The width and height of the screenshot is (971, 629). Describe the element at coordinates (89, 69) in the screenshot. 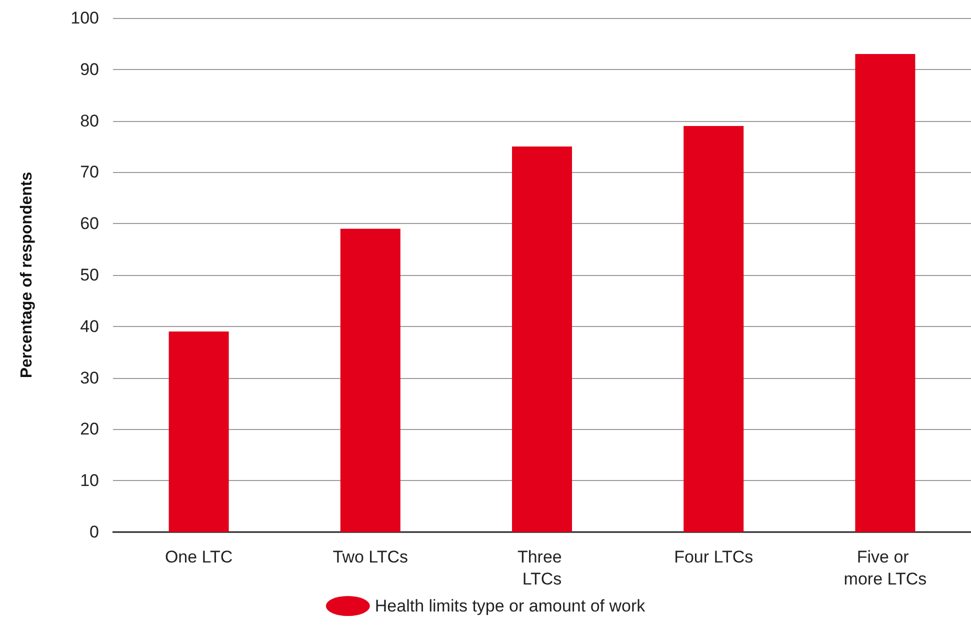

I see `y-tick-label: 90` at that location.